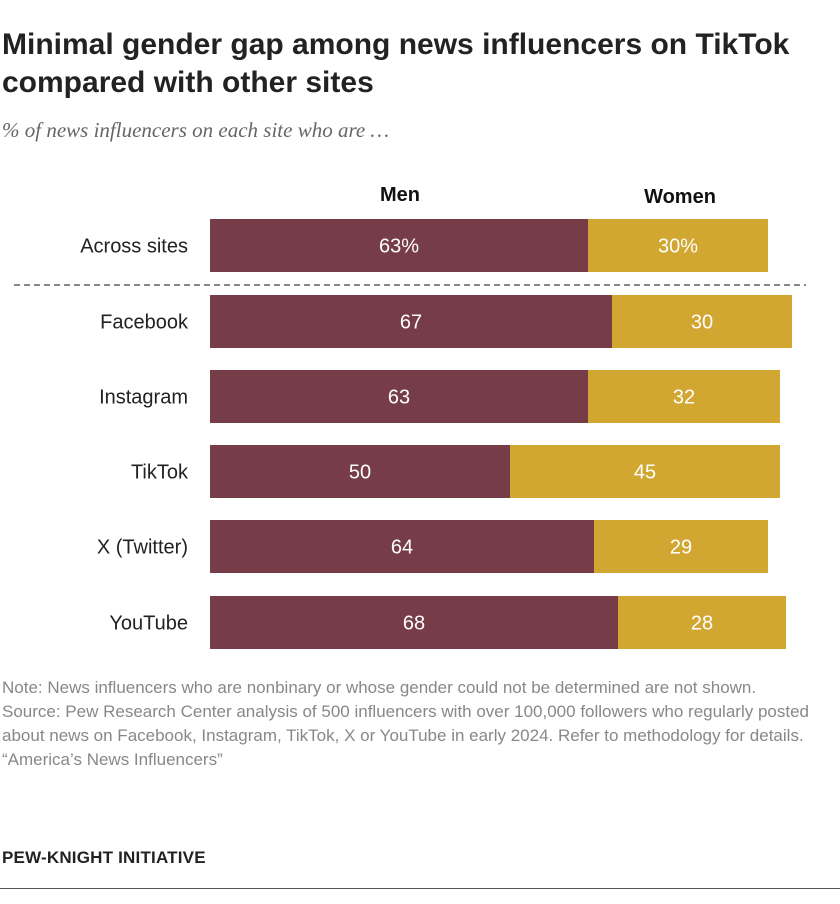  I want to click on value-label-men-youtube: 68, so click(414, 624).